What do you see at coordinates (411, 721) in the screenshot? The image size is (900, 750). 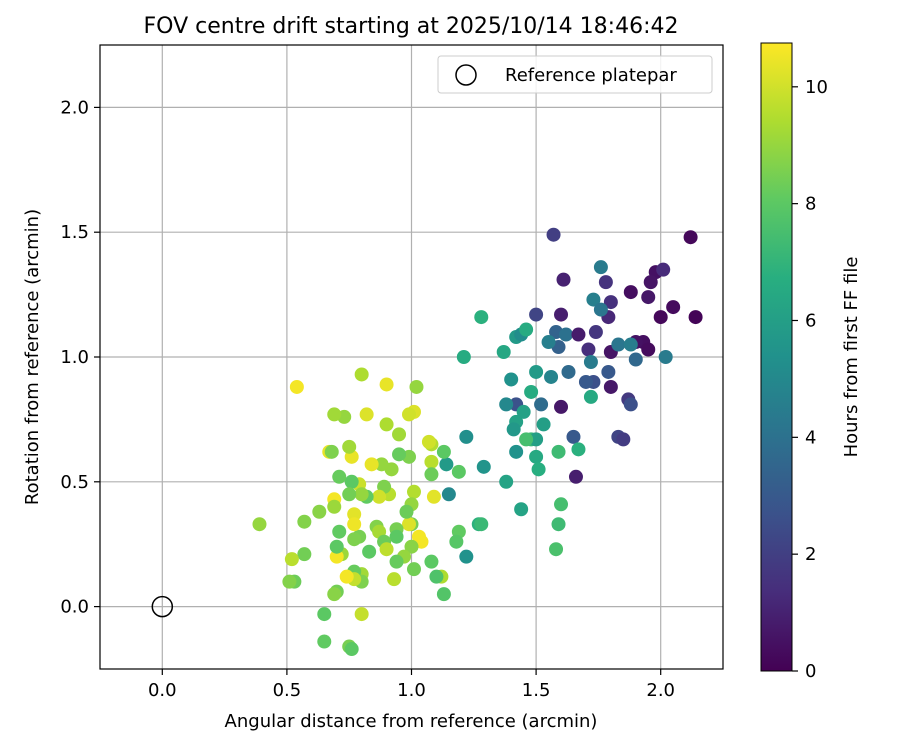 I see `x-axis-label: Angular distance from reference (arcmin)` at bounding box center [411, 721].